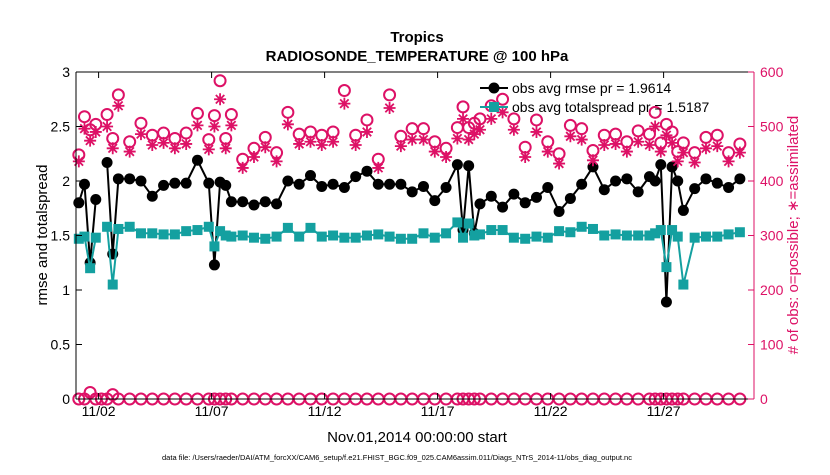 The width and height of the screenshot is (830, 475). Describe the element at coordinates (772, 290) in the screenshot. I see `y-right-tick-label: 200` at that location.